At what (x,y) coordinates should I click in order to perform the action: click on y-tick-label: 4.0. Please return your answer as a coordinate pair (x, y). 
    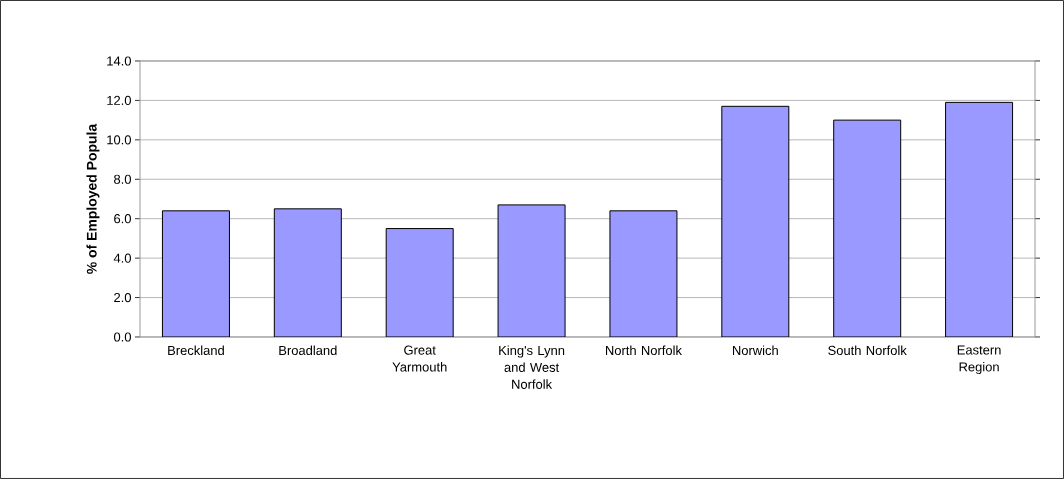
    Looking at the image, I should click on (122, 258).